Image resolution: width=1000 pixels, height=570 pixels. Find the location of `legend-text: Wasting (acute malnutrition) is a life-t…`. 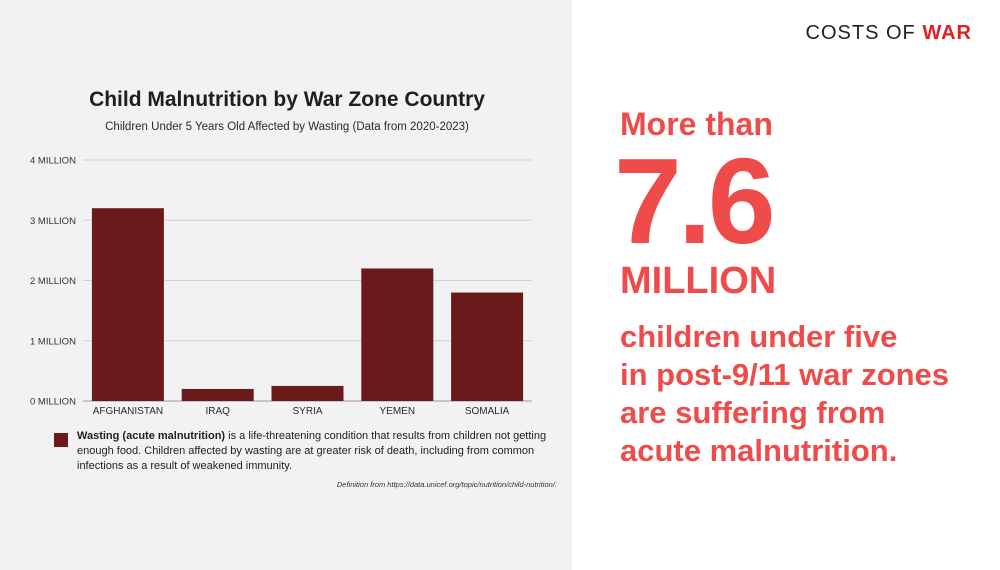

legend-text: Wasting (acute malnutrition) is a life-t… is located at coordinates (312, 451).